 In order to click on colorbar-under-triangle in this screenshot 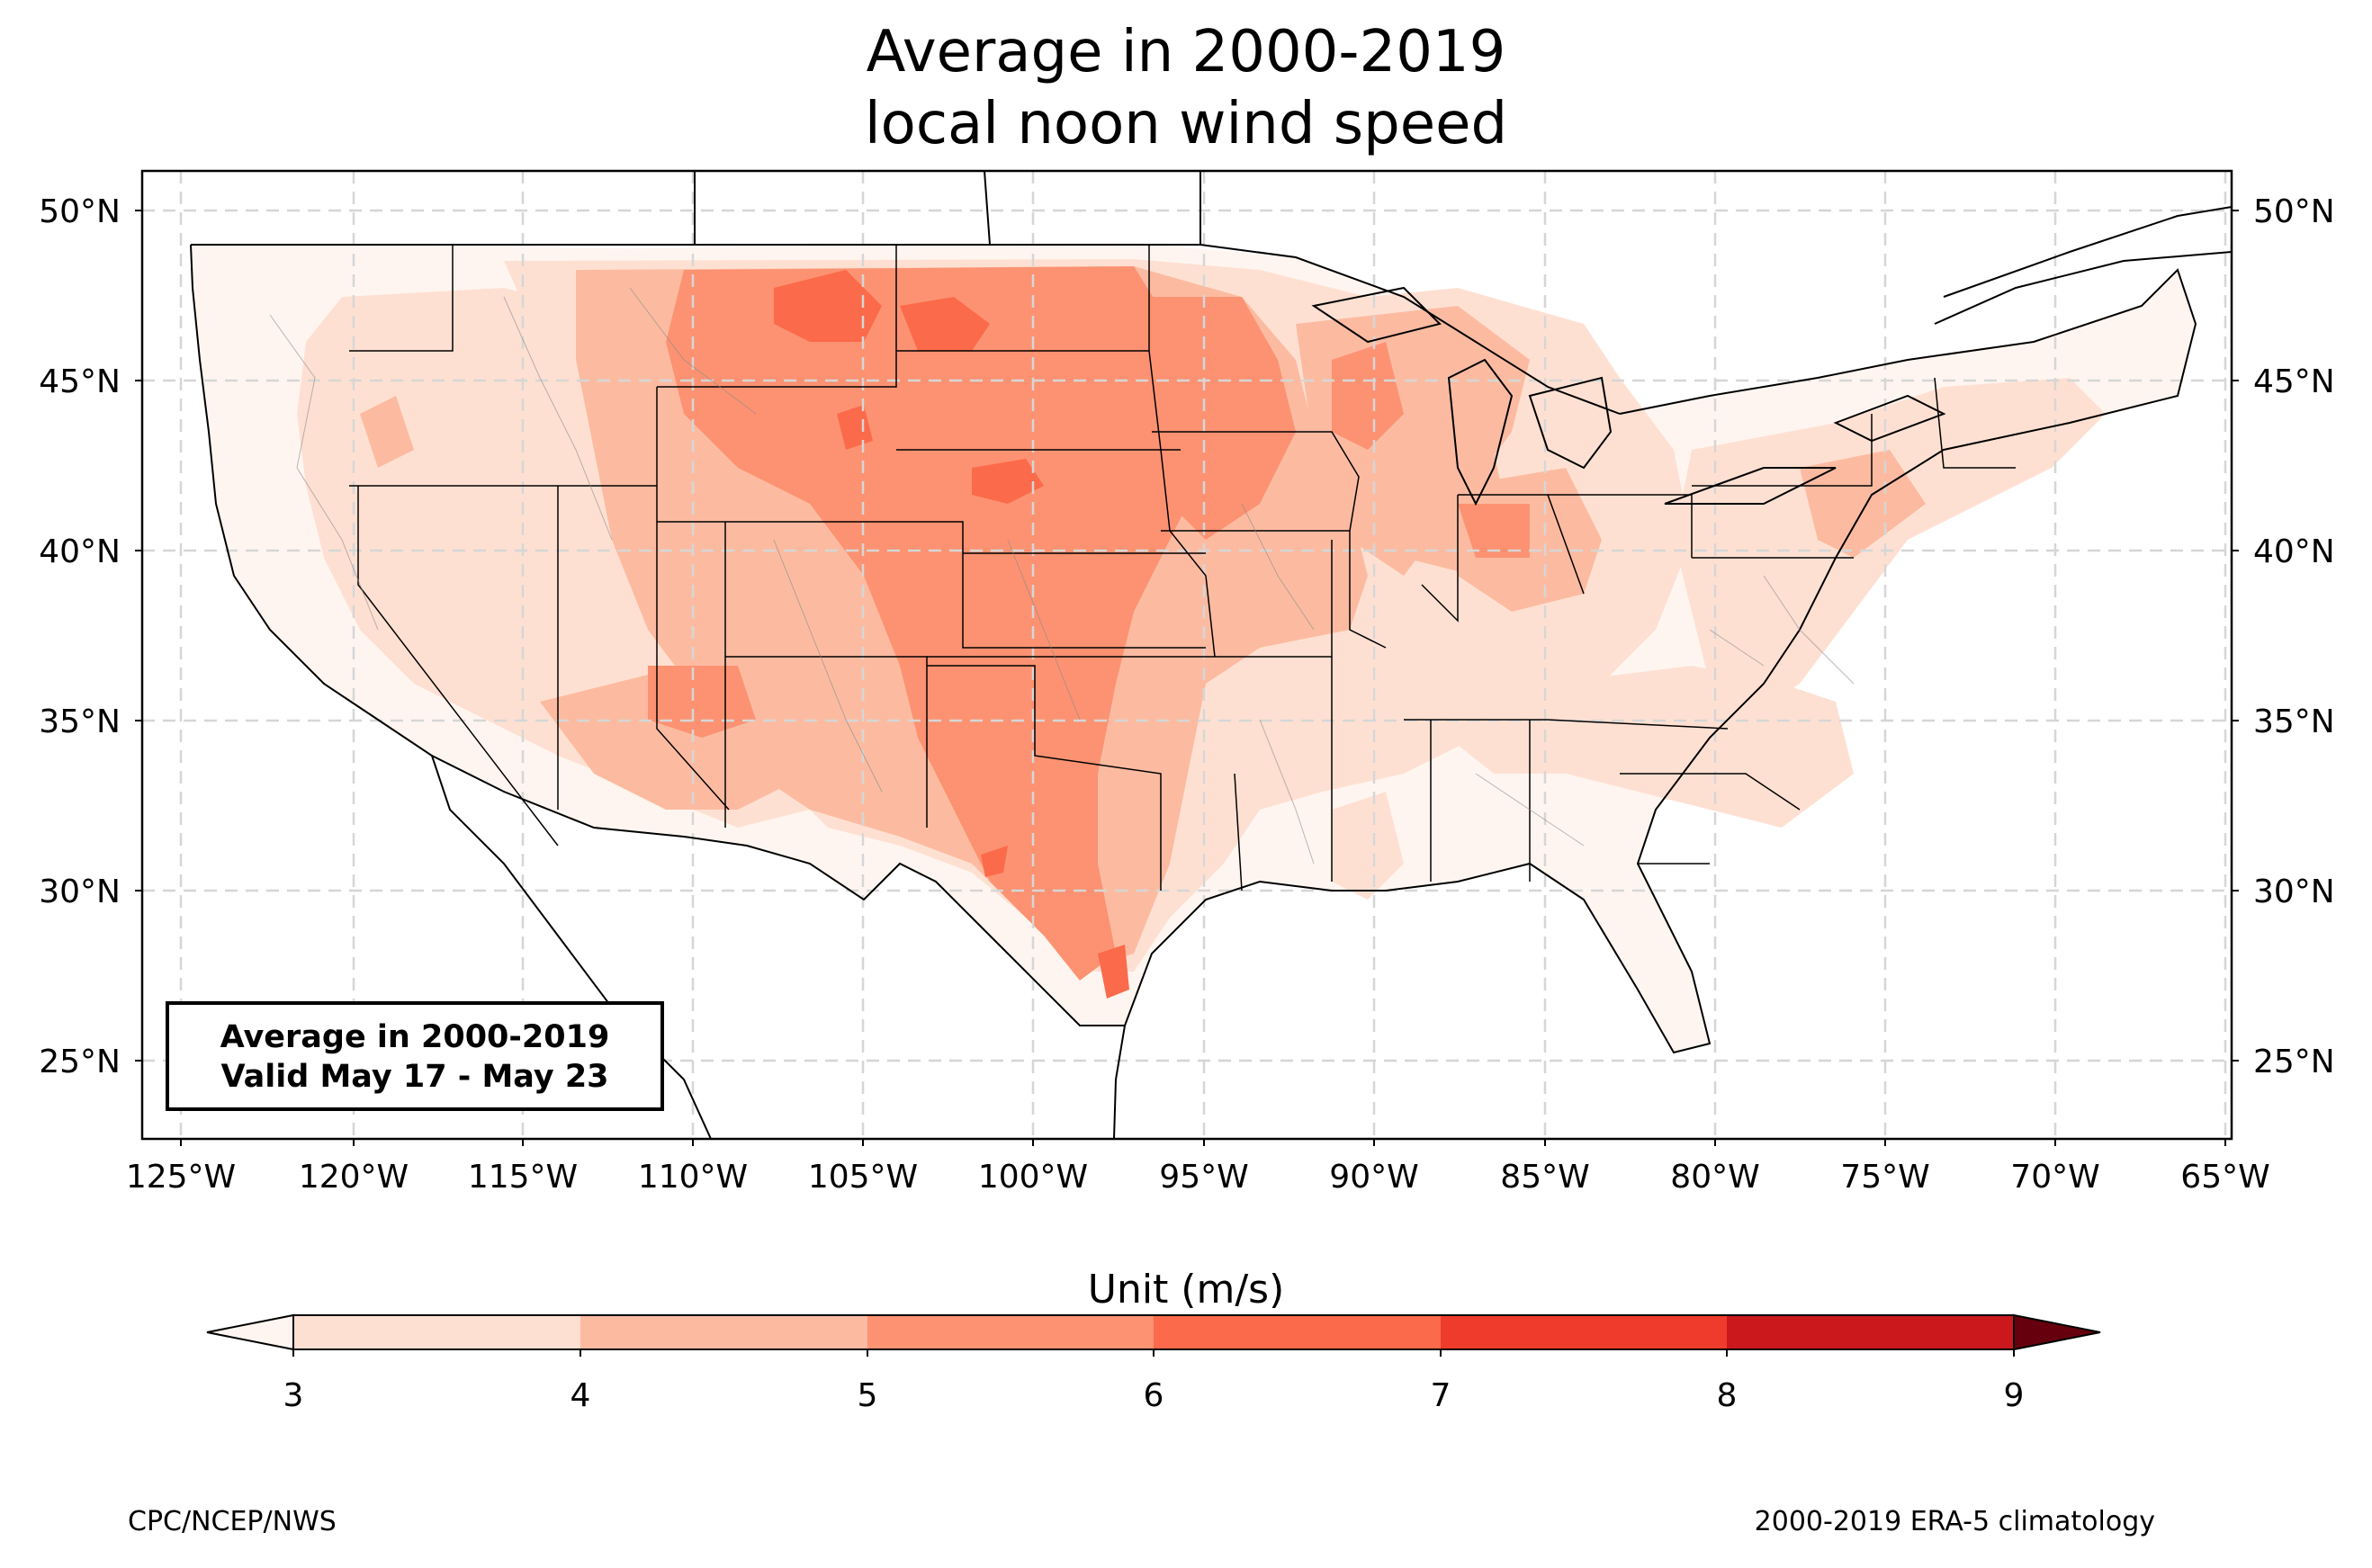, I will do `click(250, 1332)`.